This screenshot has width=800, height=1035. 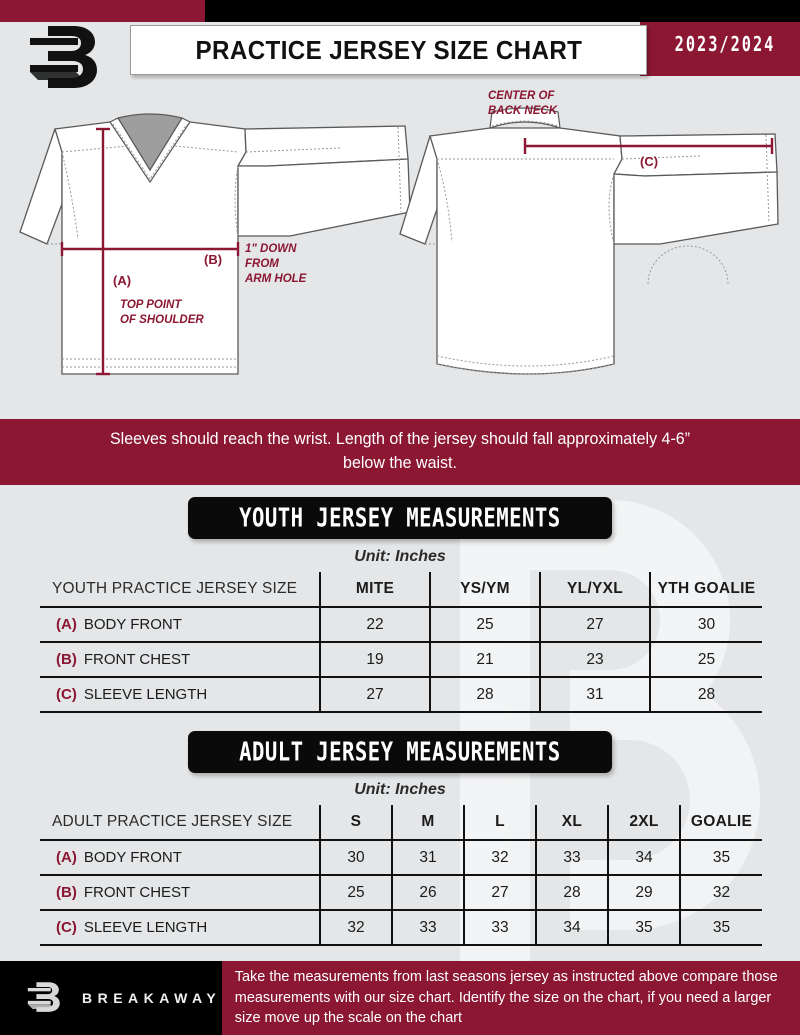 I want to click on youth-cell-2-0: 27, so click(x=375, y=694).